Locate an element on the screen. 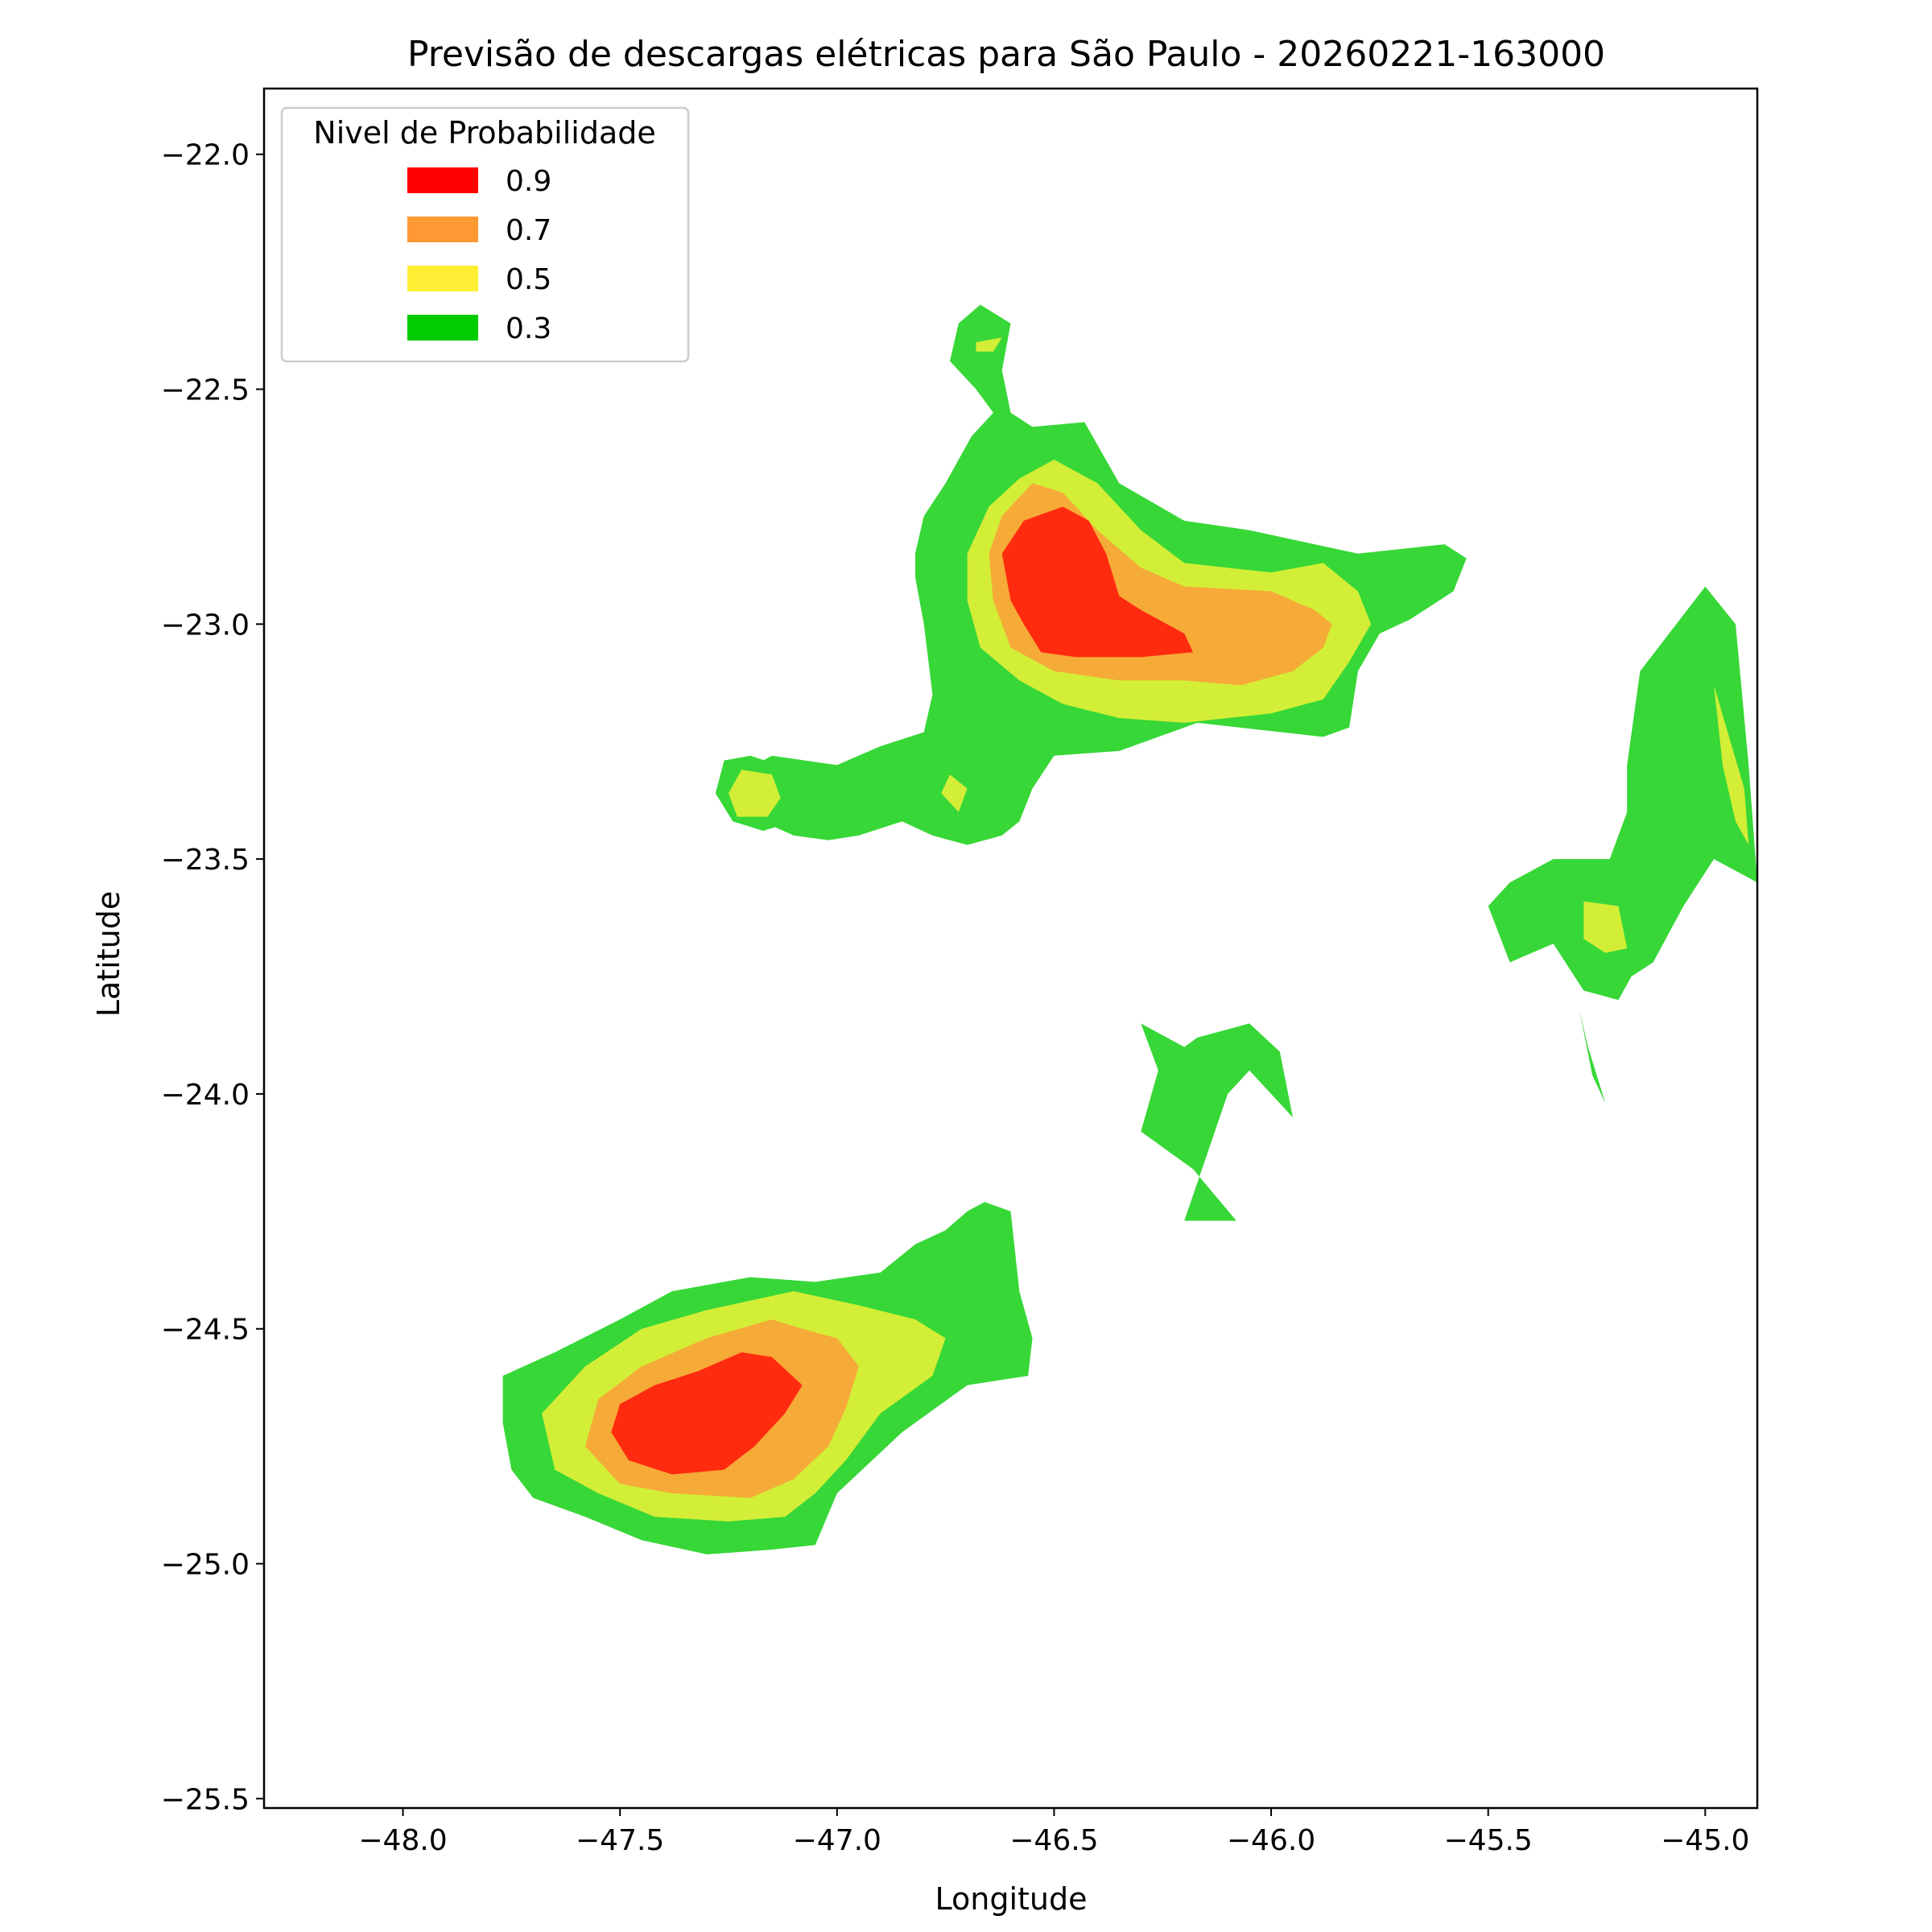  x-tick-label-3: −46.5 is located at coordinates (1053, 1840).